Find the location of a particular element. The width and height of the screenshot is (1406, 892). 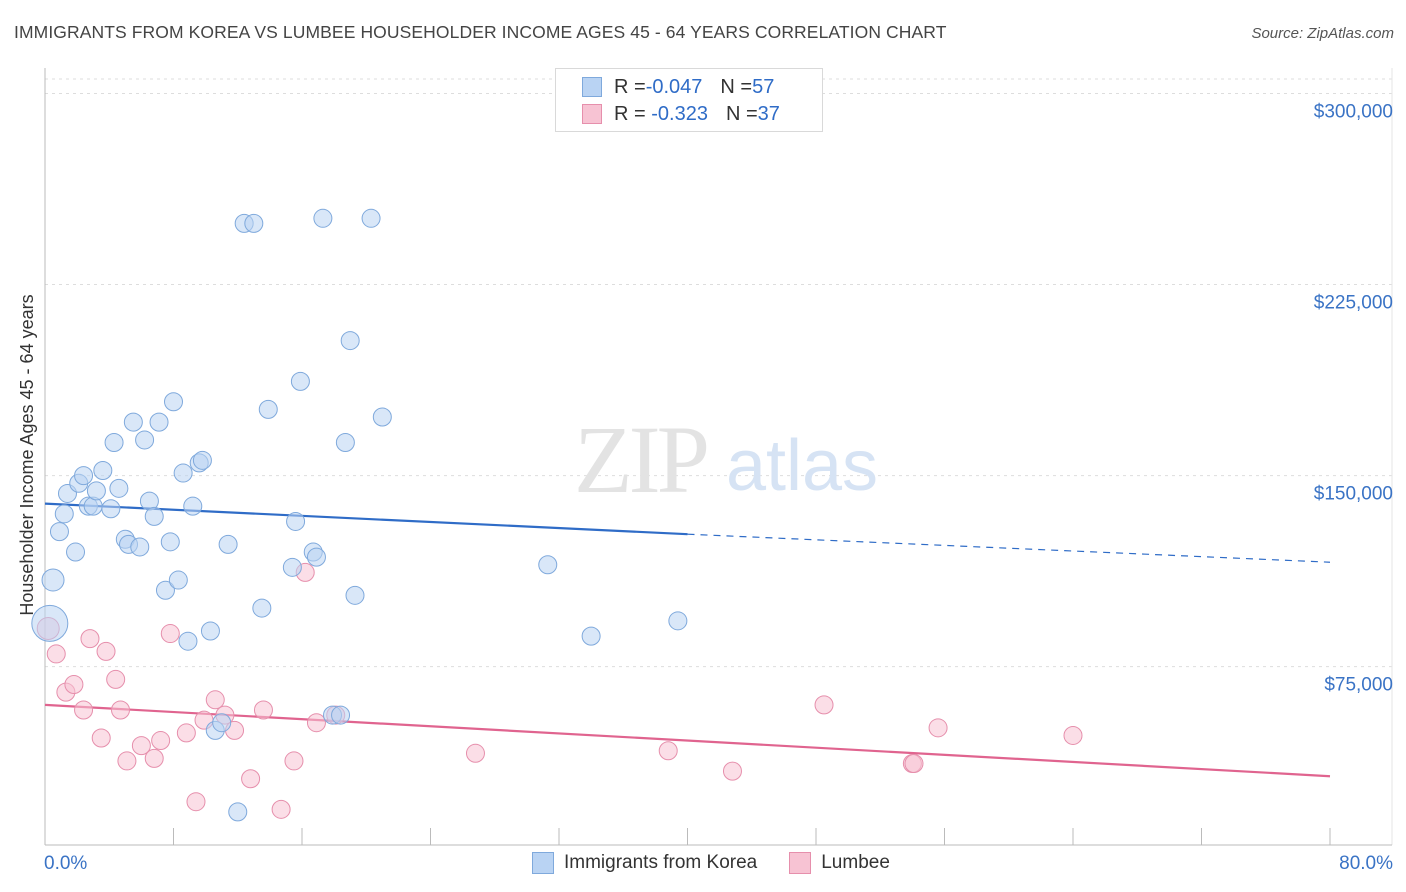

korea-legend-label: Immigrants from Korea is located at coordinates (661, 862).